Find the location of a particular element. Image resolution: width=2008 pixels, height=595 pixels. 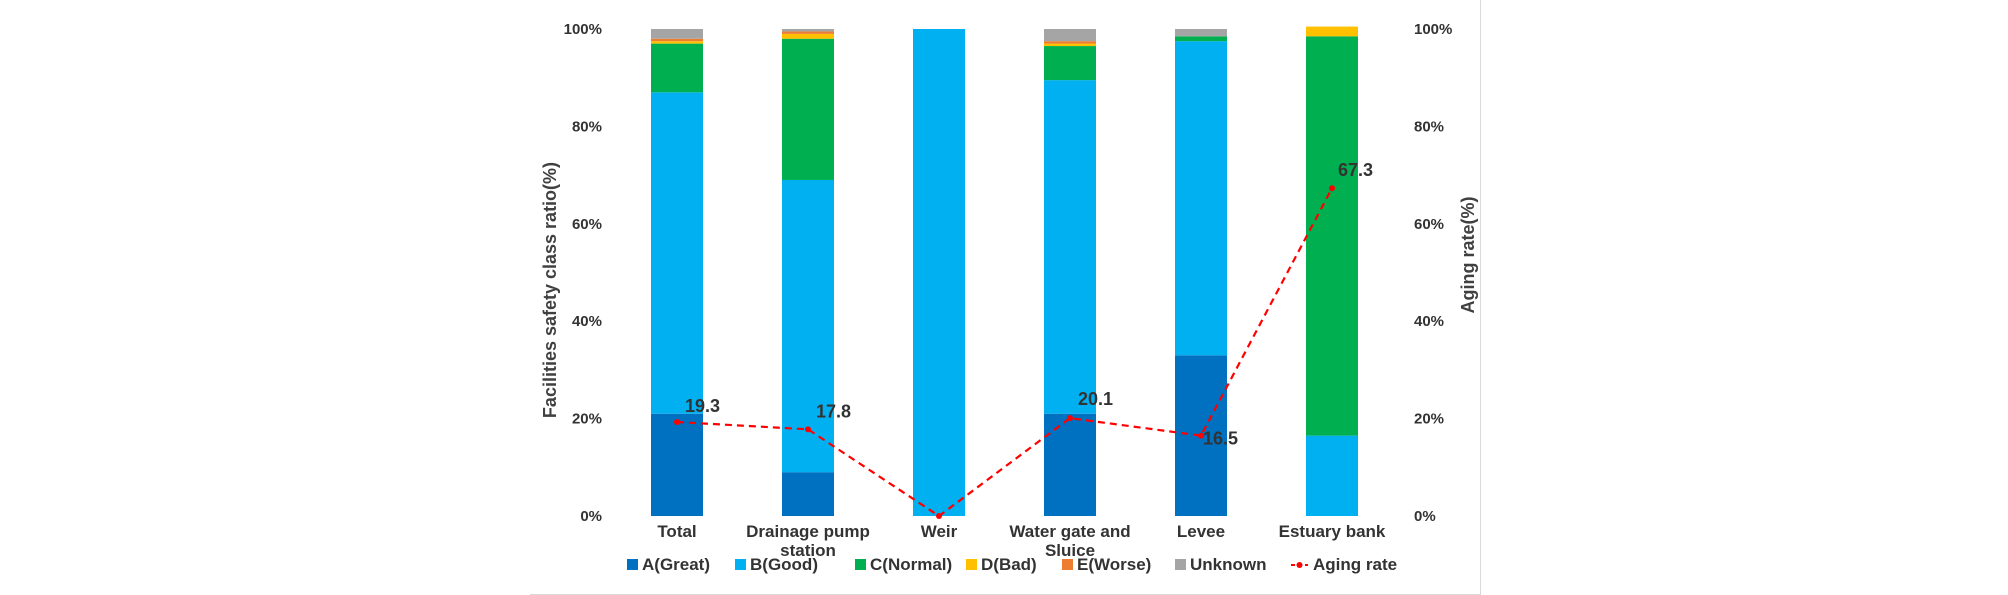

left-axis-ticks: 0% 20% 40% 60% 80% 100% is located at coordinates (583, 273).